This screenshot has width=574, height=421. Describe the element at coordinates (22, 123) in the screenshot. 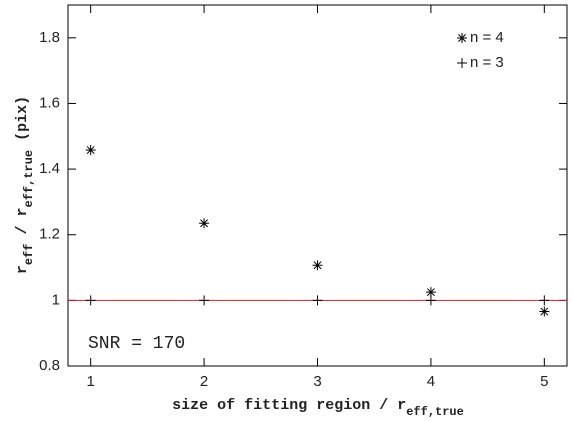

I see `y-label-text: (pix)` at that location.